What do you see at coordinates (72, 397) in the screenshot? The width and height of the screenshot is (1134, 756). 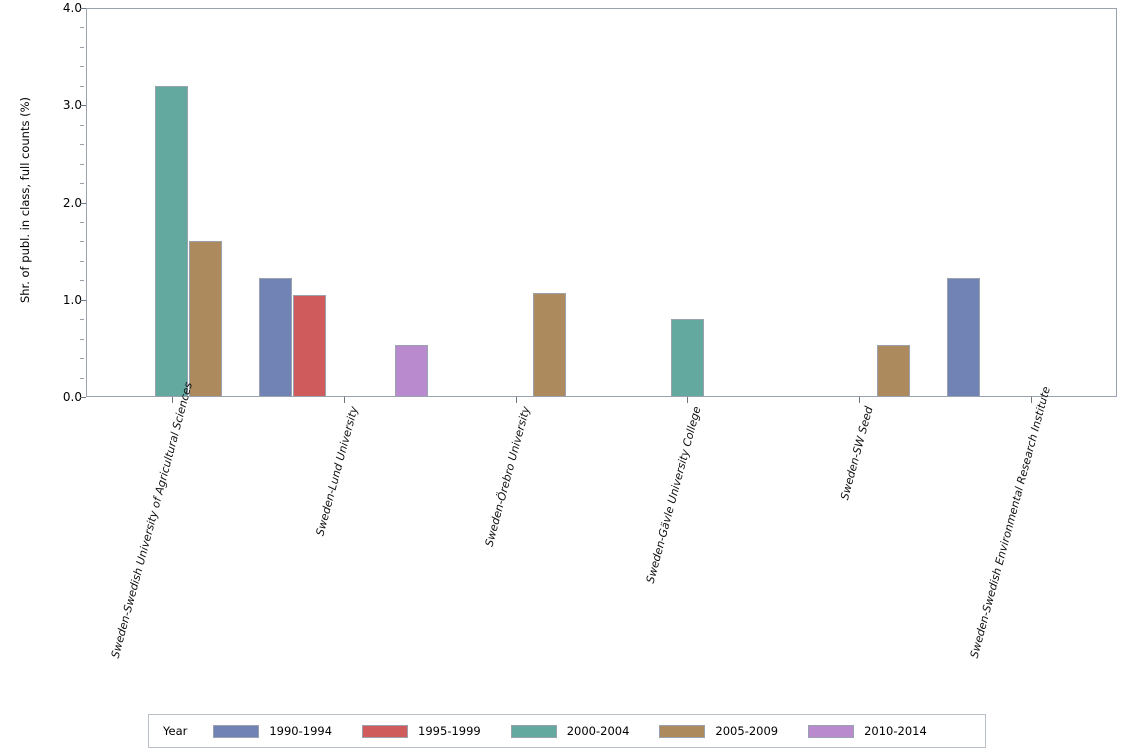 I see `y-tick-label: 0.0` at bounding box center [72, 397].